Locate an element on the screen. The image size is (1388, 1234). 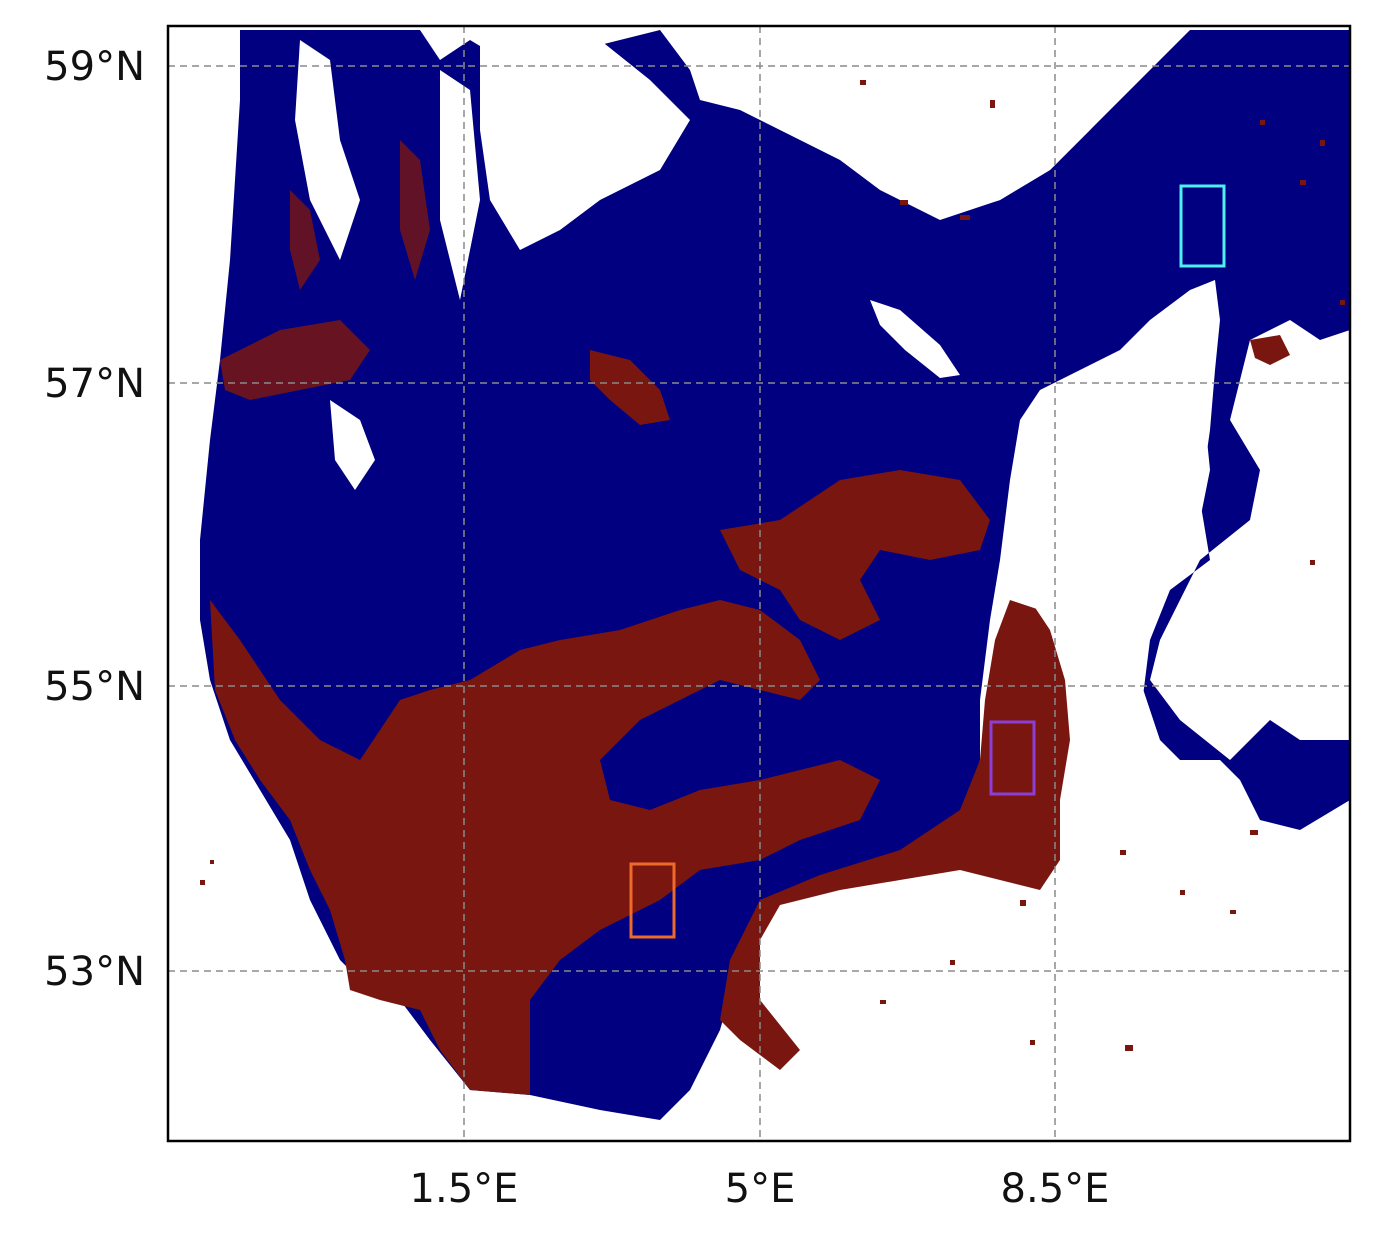
sea-class-b-west-fringe is located at coordinates (295, 360).